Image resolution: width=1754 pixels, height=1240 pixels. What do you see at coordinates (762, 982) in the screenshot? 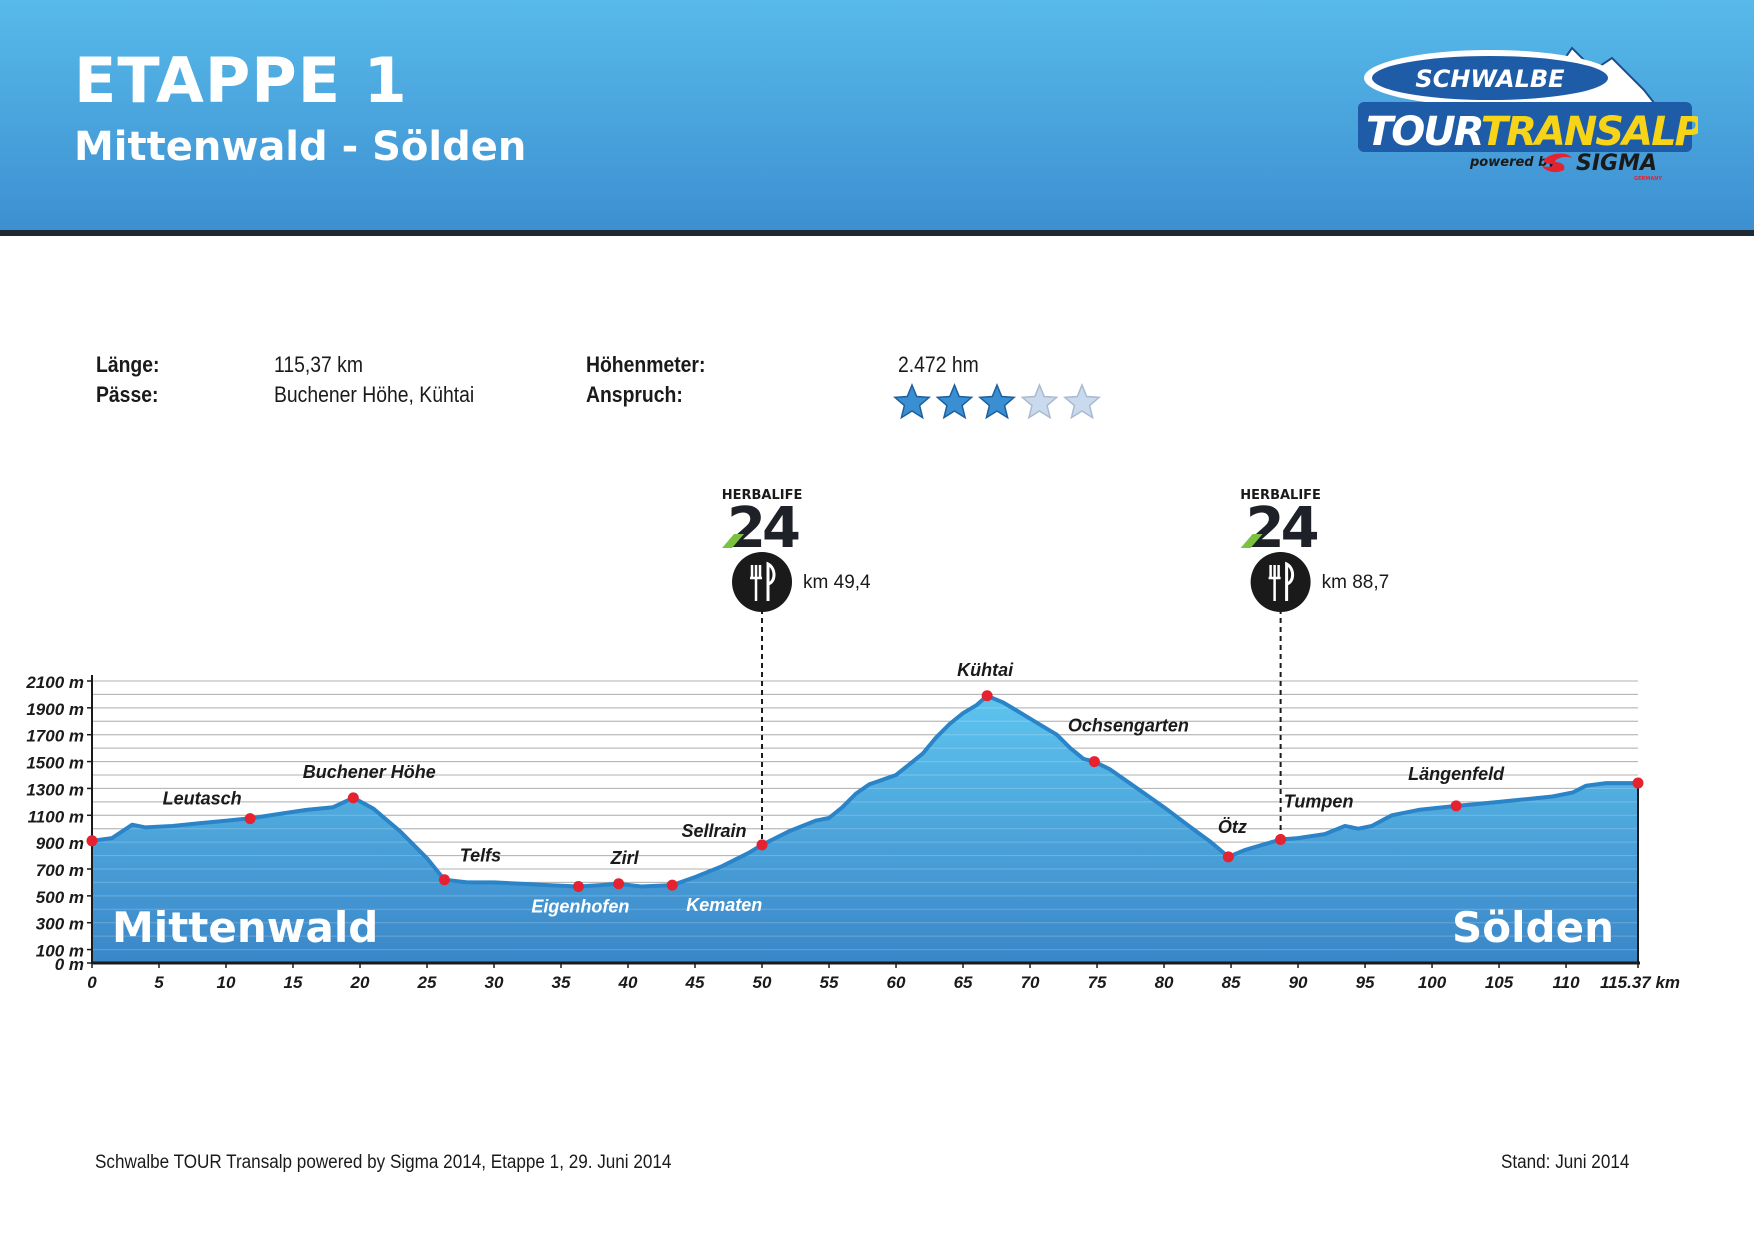
I see `x-tick-label: 50` at bounding box center [762, 982].